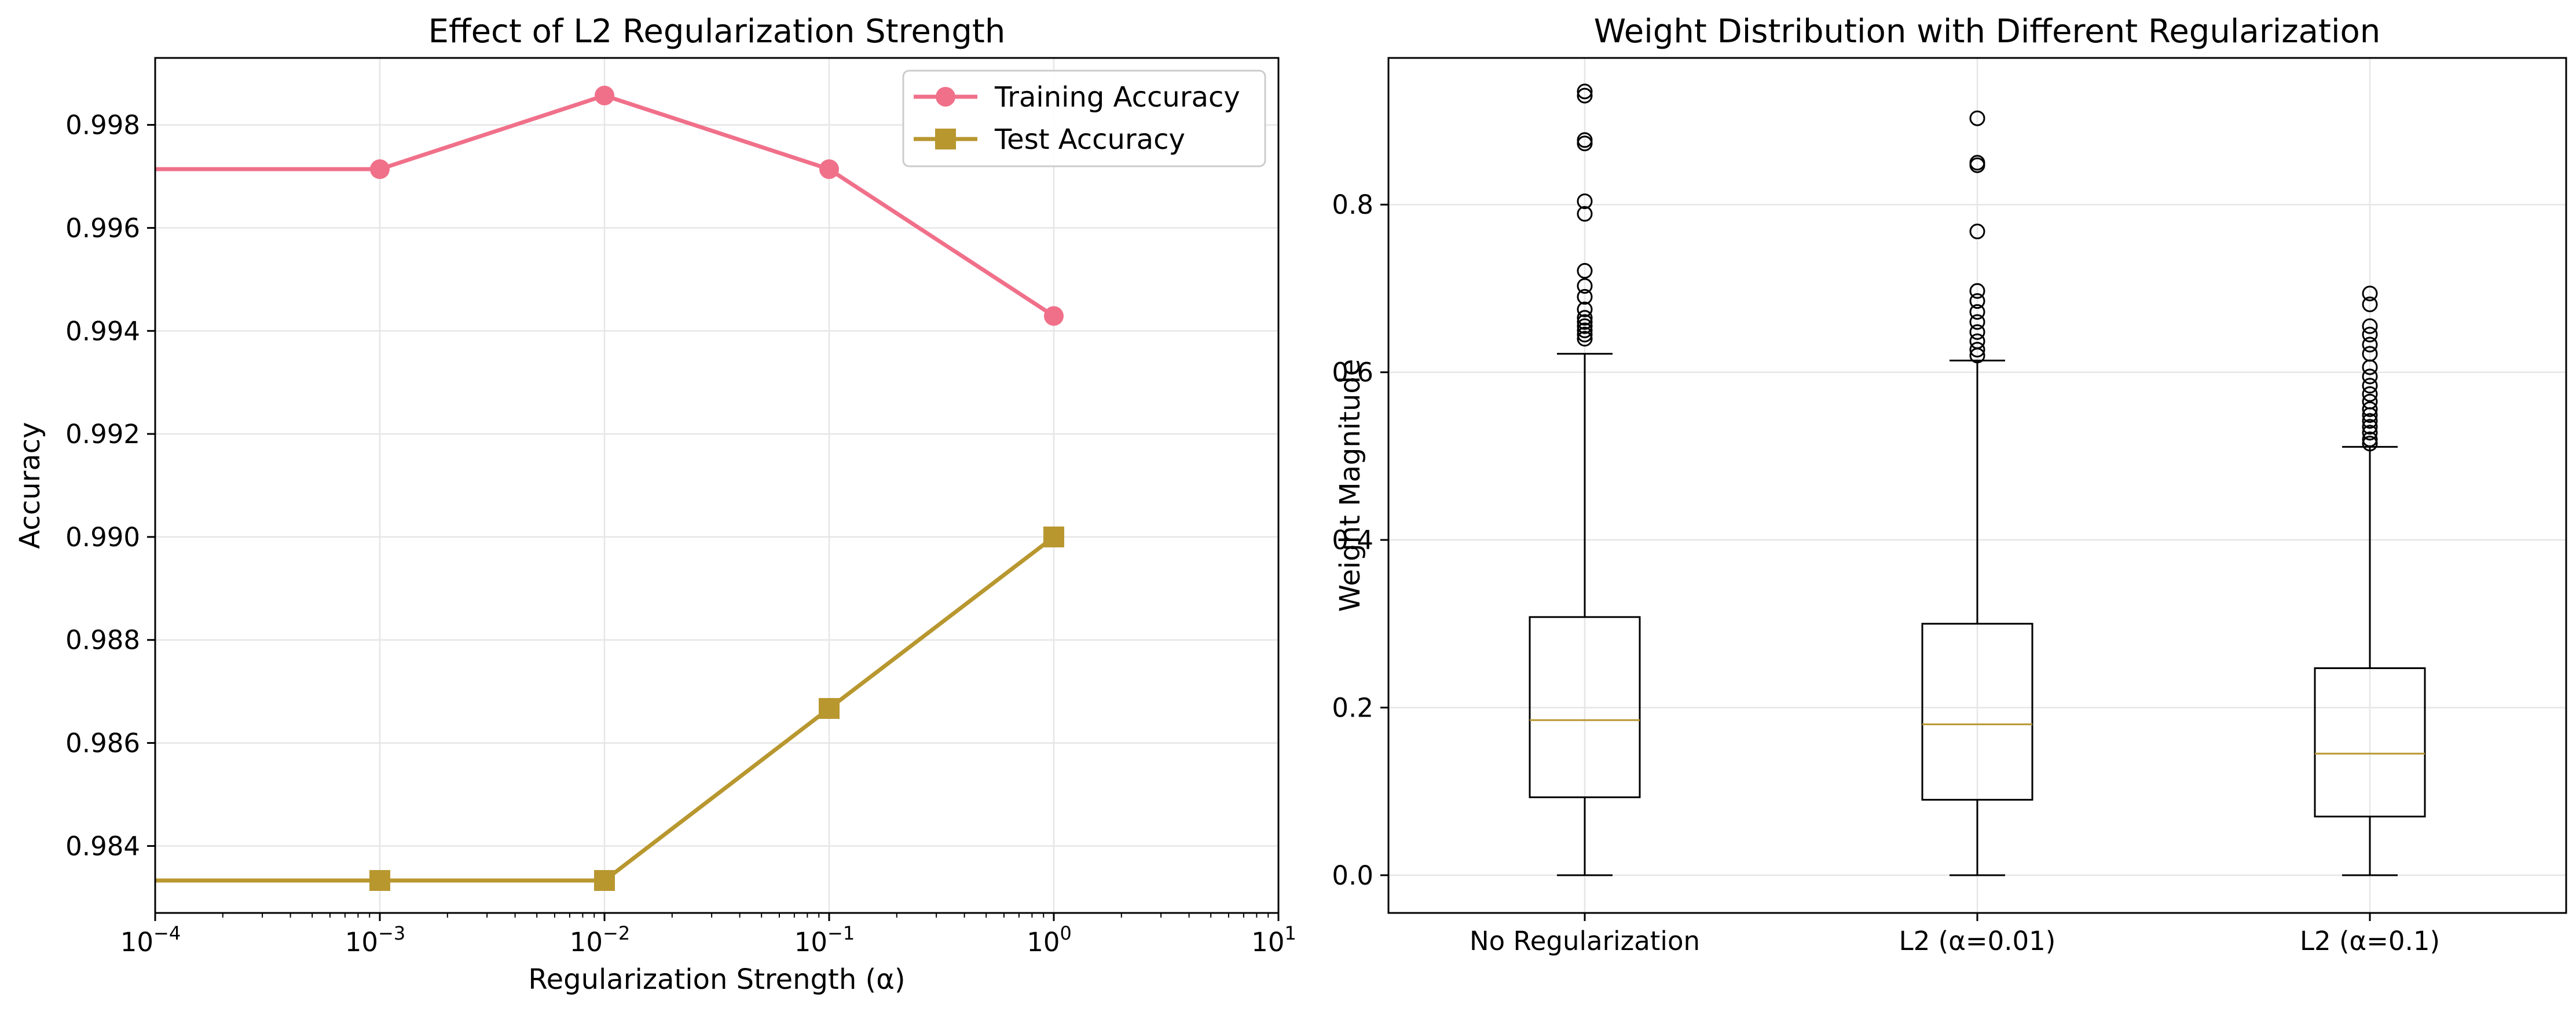  I want to click on y-tick-label: 0.998, so click(102, 125).